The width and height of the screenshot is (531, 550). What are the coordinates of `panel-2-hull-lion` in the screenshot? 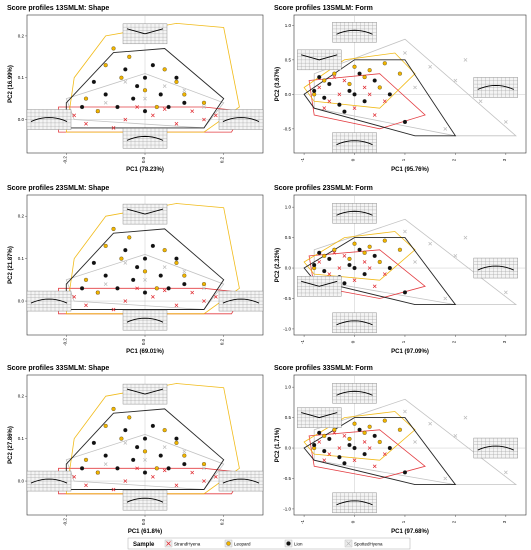 It's located at (380, 98).